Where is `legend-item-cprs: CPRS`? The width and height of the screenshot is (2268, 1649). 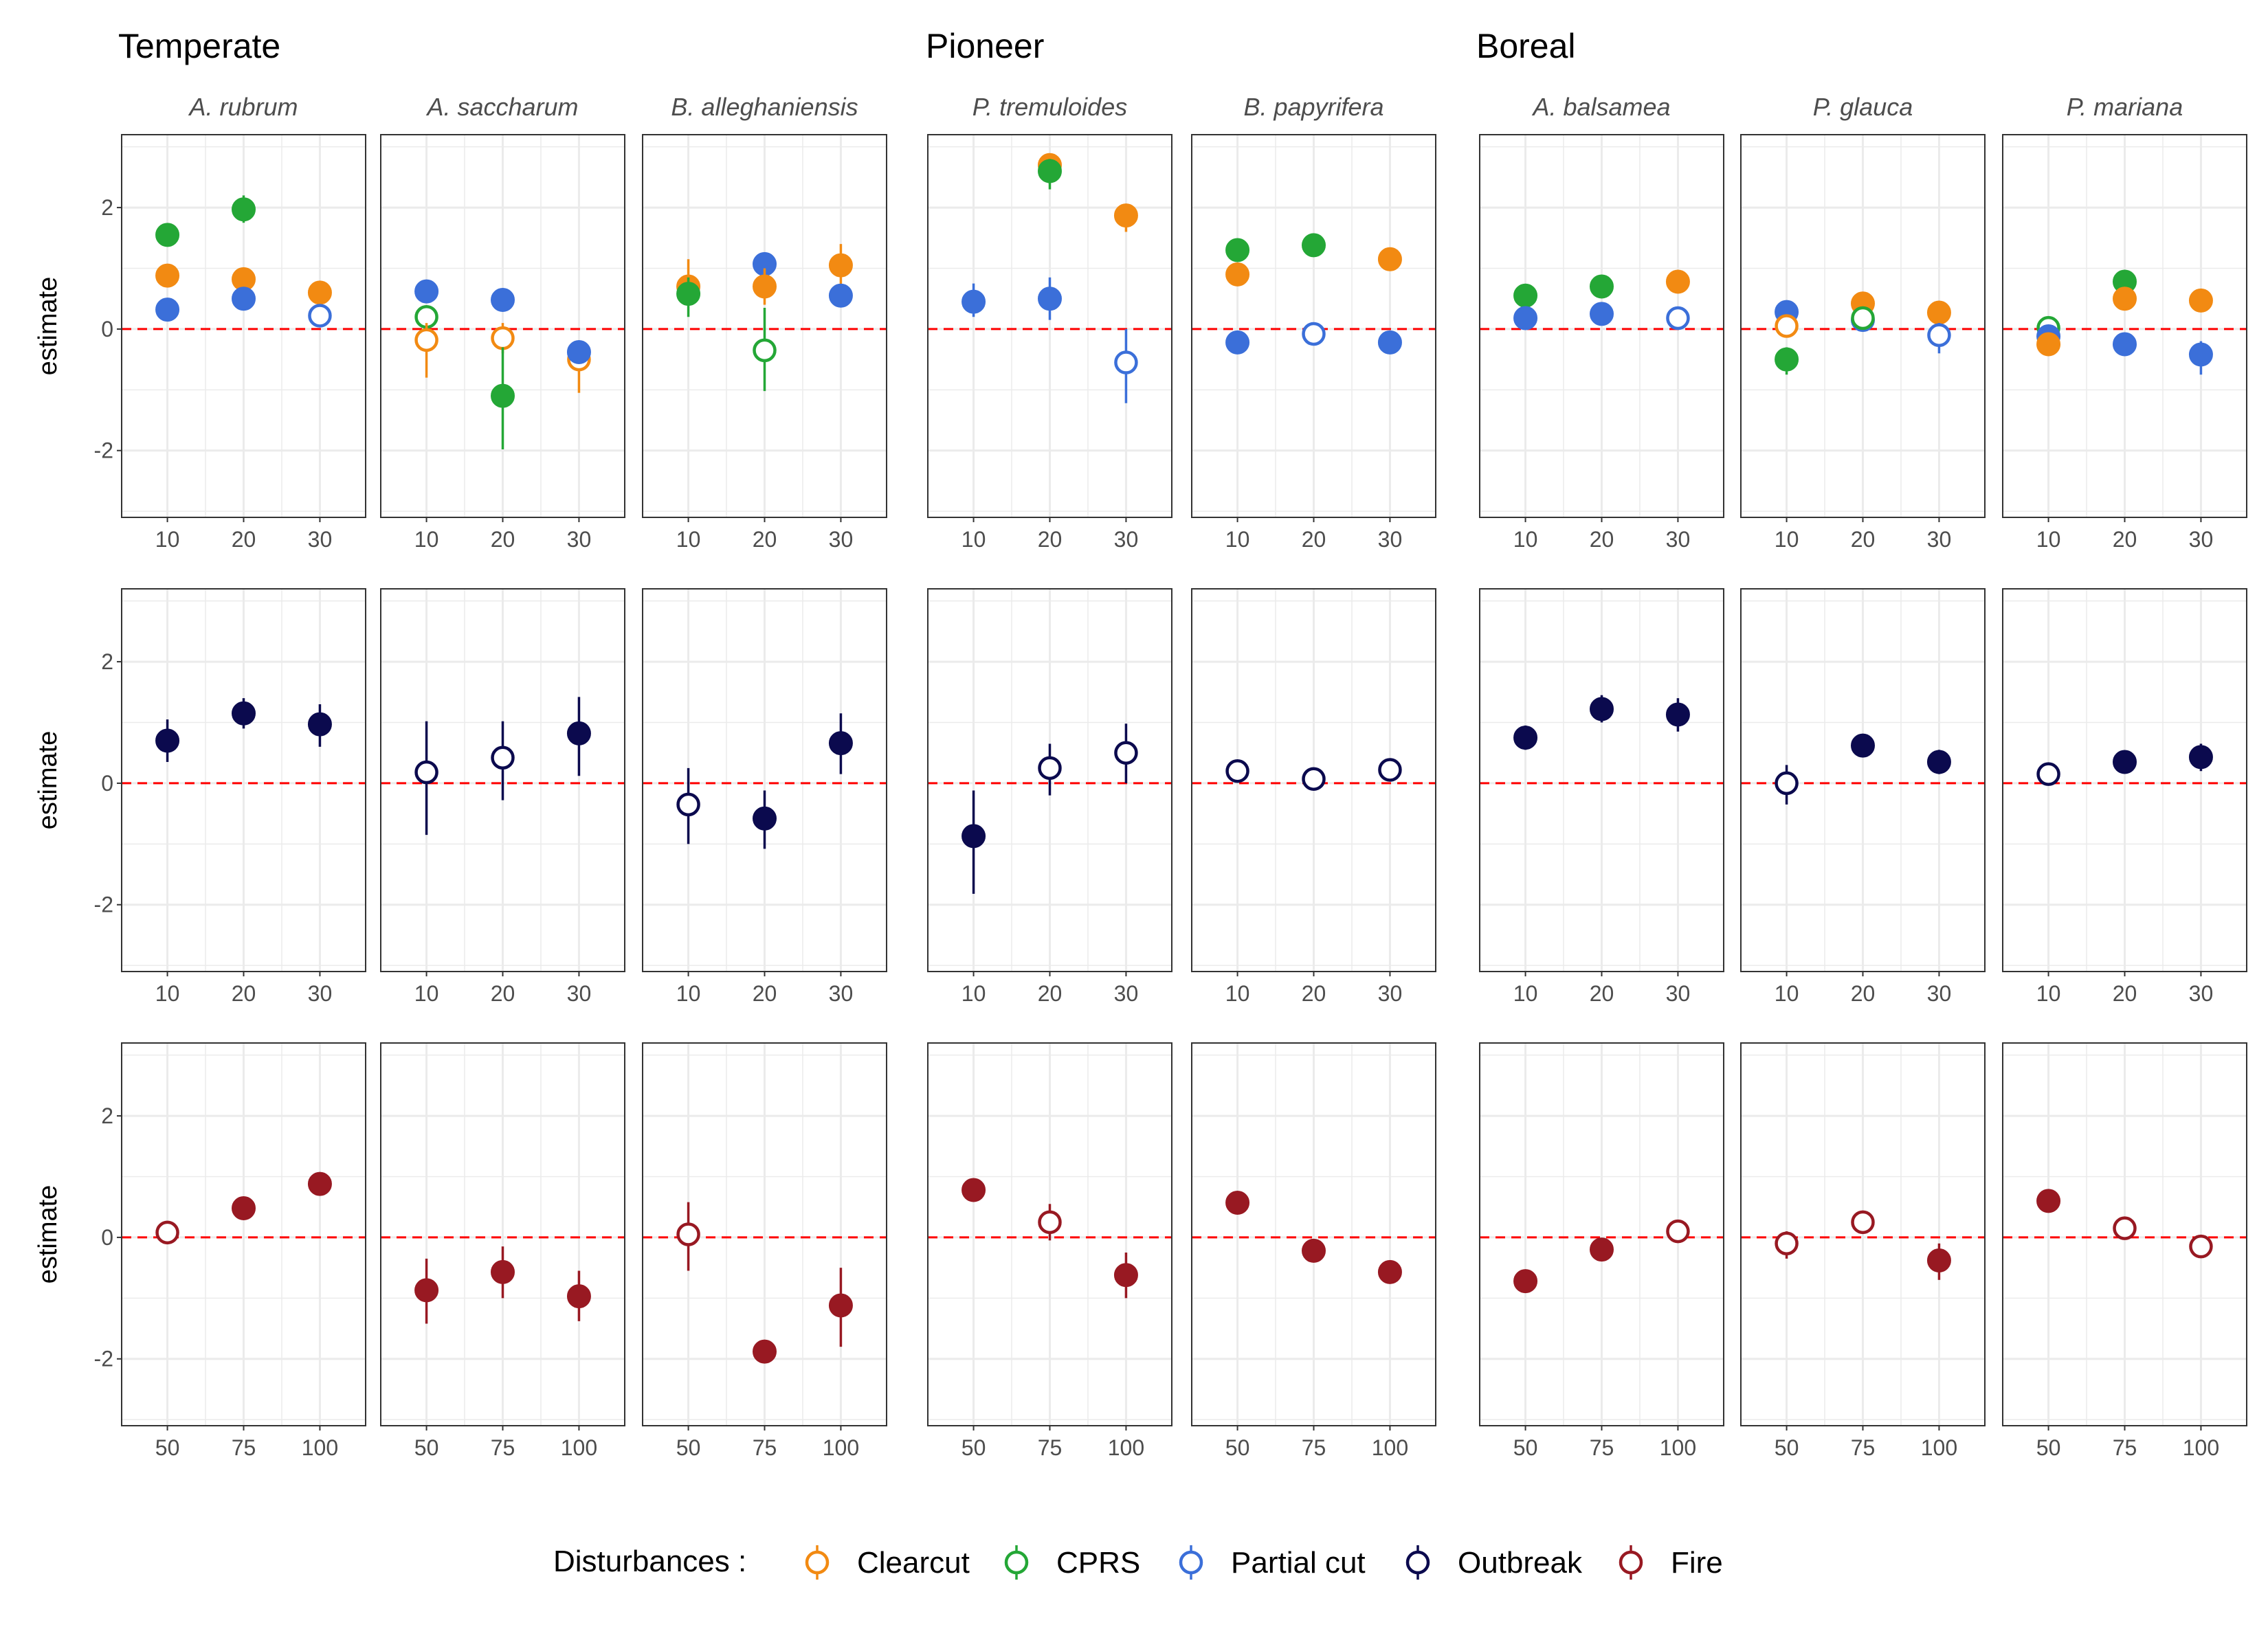 legend-item-cprs: CPRS is located at coordinates (1072, 1563).